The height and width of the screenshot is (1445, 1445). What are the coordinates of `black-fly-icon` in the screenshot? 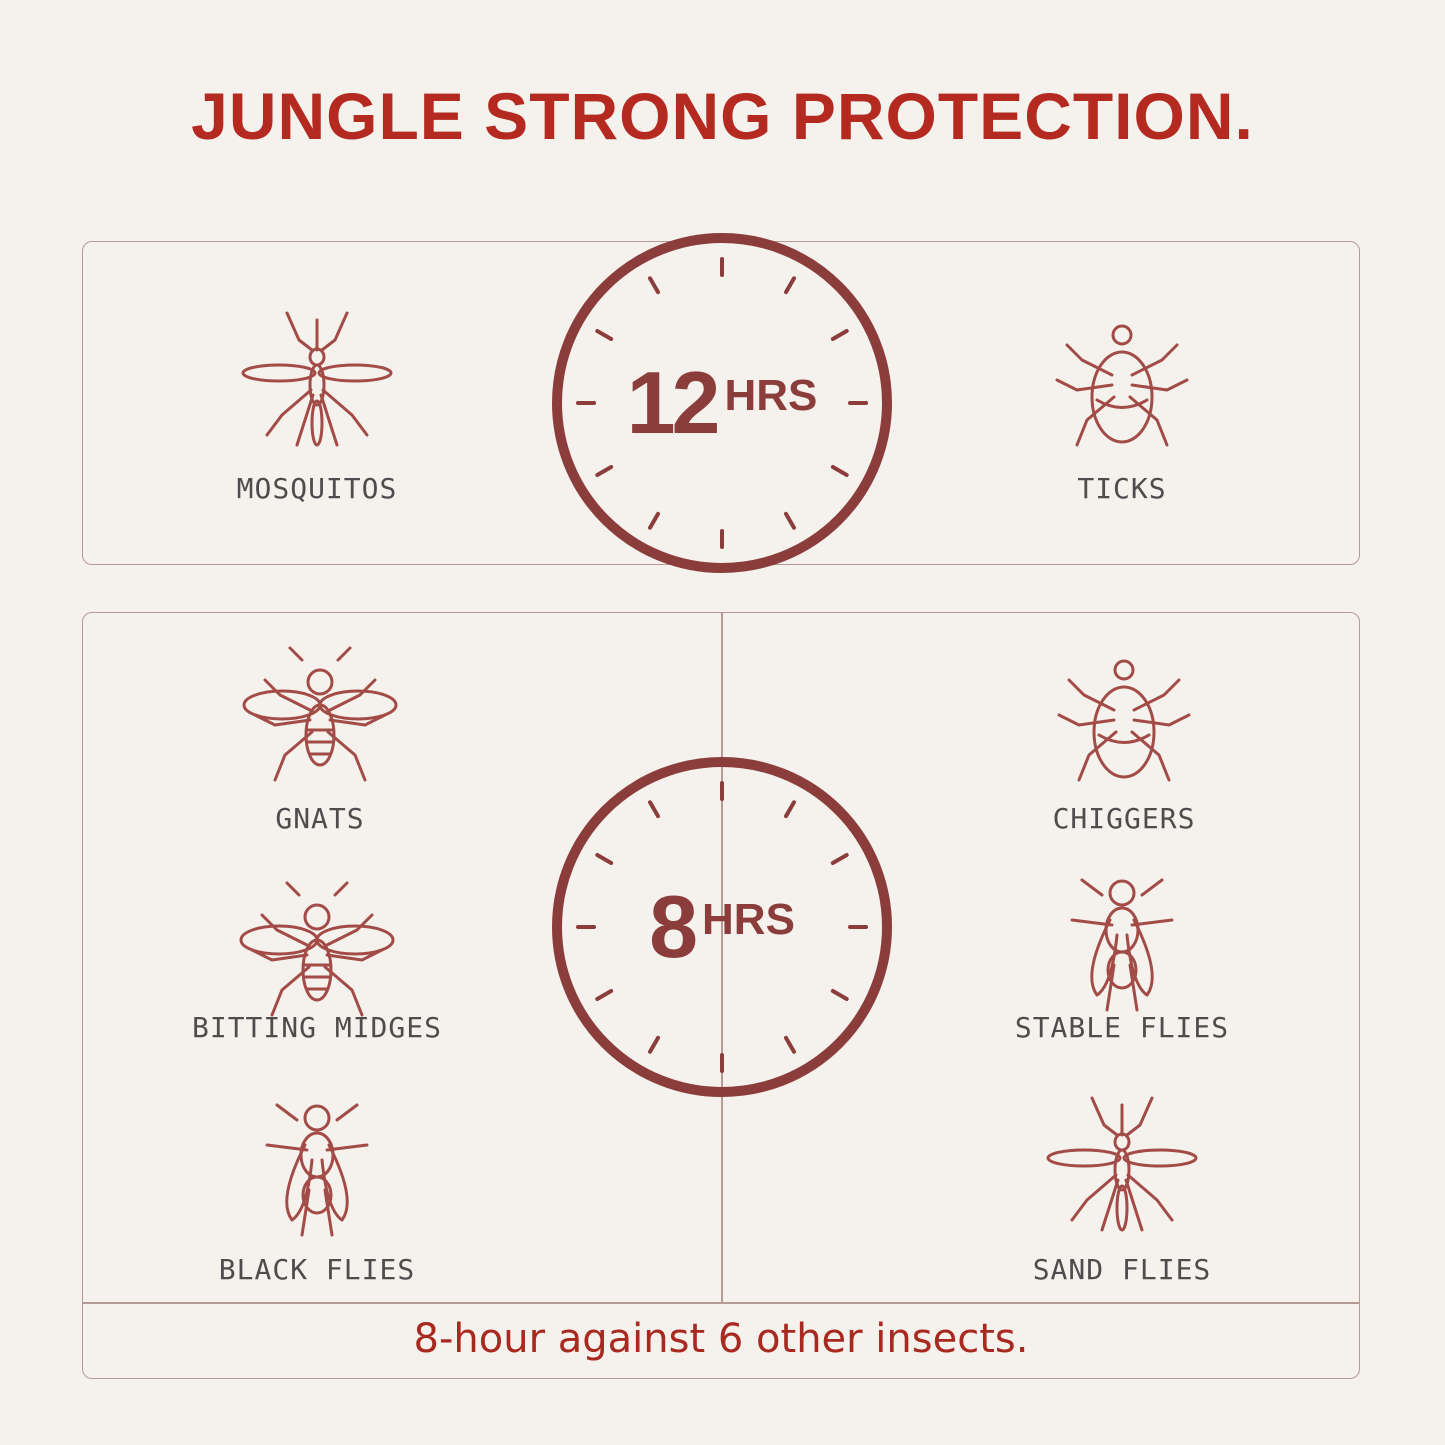 It's located at (317, 1165).